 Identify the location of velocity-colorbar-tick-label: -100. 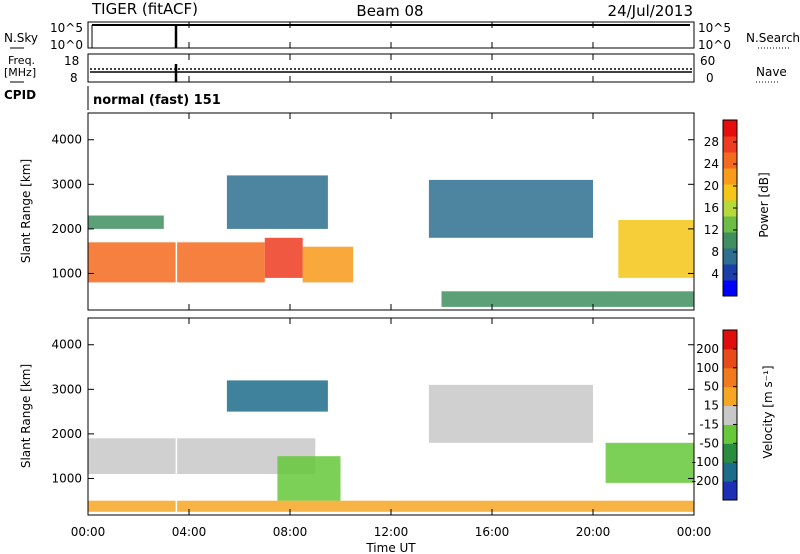
(705, 462).